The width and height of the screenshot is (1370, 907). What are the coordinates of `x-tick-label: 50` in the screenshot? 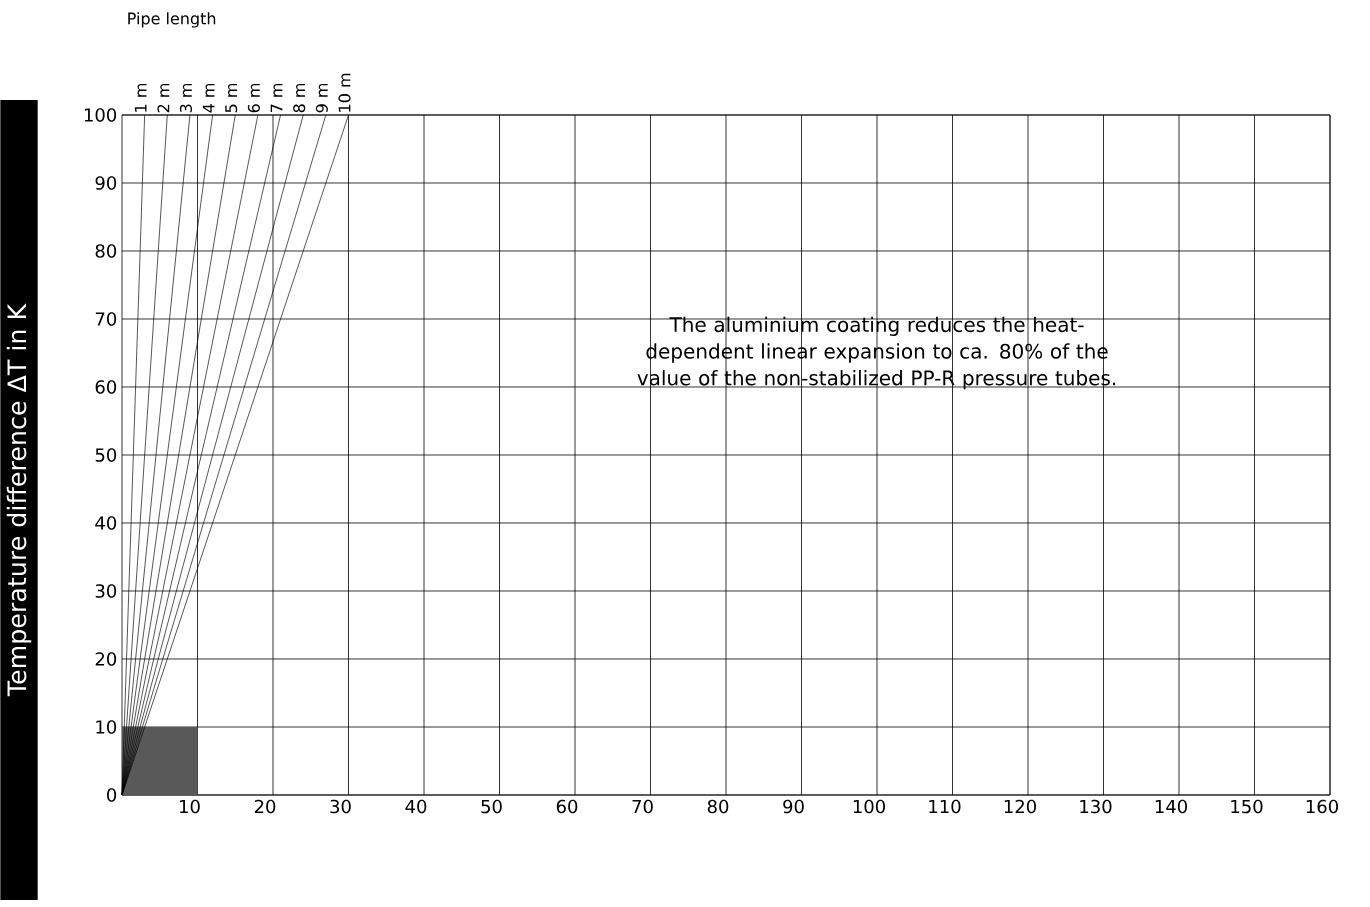 It's located at (491, 806).